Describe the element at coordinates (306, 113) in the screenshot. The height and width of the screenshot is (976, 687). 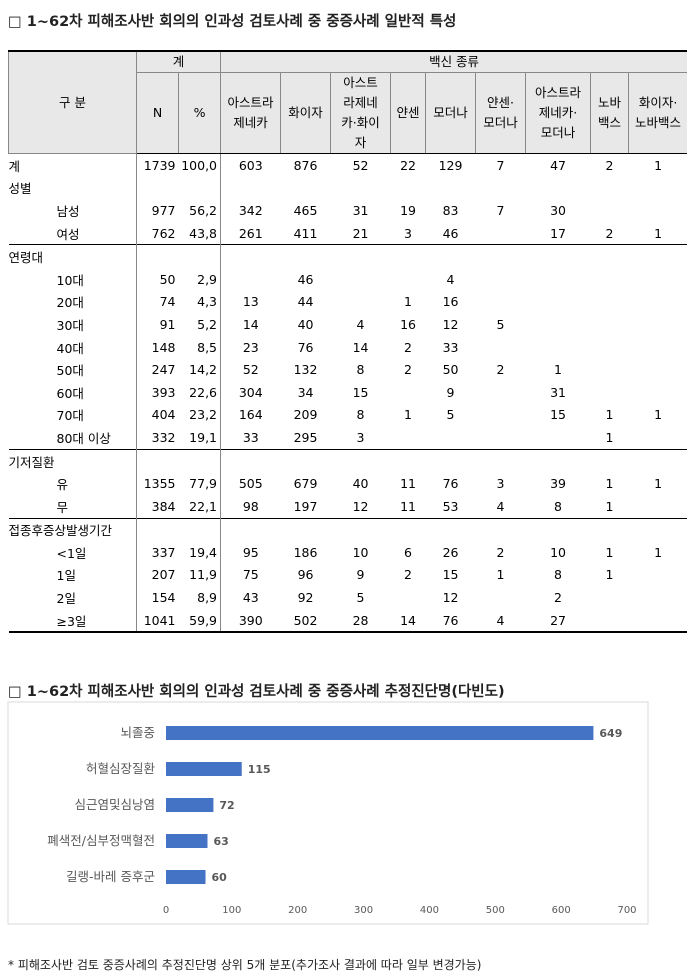
I see `header-cell: 화이자` at that location.